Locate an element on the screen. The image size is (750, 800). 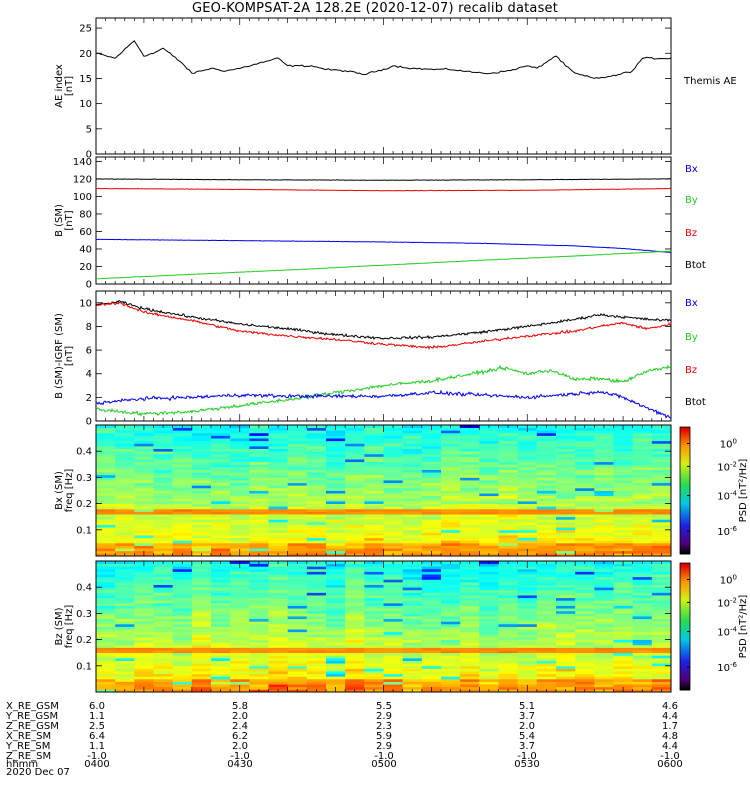
legend-btot: Btot is located at coordinates (695, 402).